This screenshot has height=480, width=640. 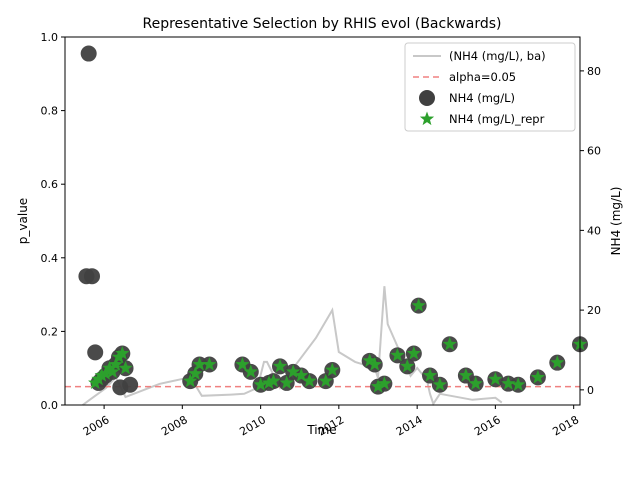 I want to click on x-tick-label: 2008, so click(x=174, y=425).